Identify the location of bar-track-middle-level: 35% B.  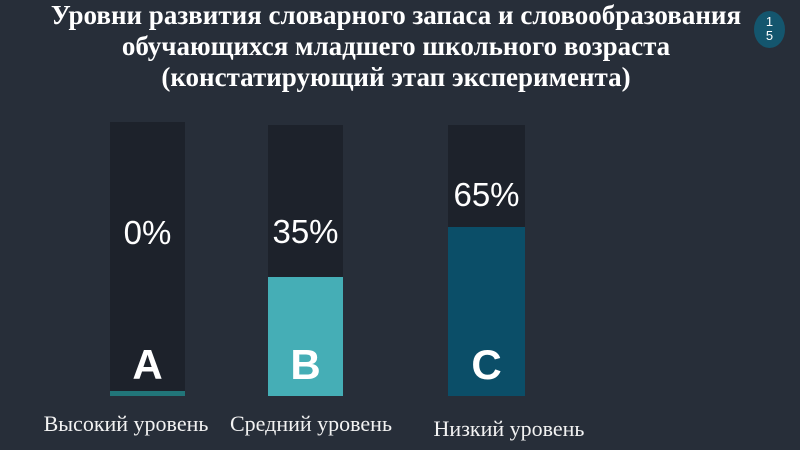
(305, 260).